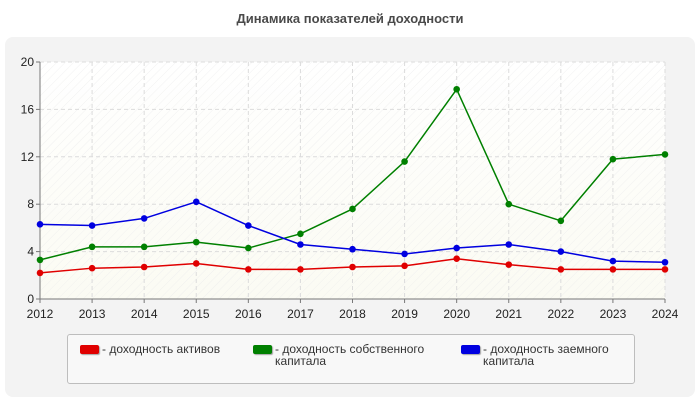 This screenshot has width=700, height=400. I want to click on legend-label-assets: - доходность активов, so click(161, 349).